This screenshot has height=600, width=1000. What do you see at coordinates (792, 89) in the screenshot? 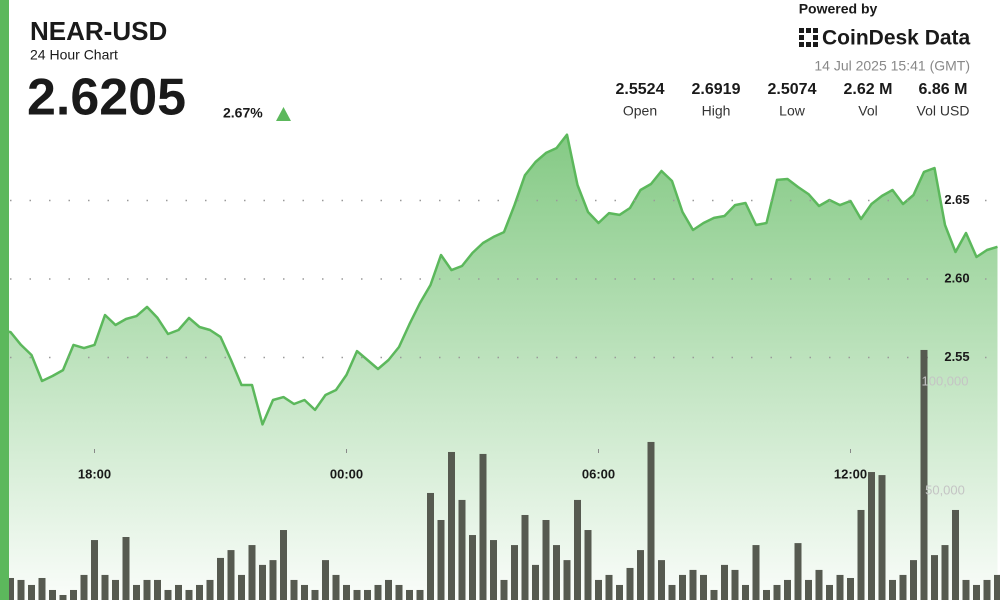
I see `stat-value: 2.5074` at bounding box center [792, 89].